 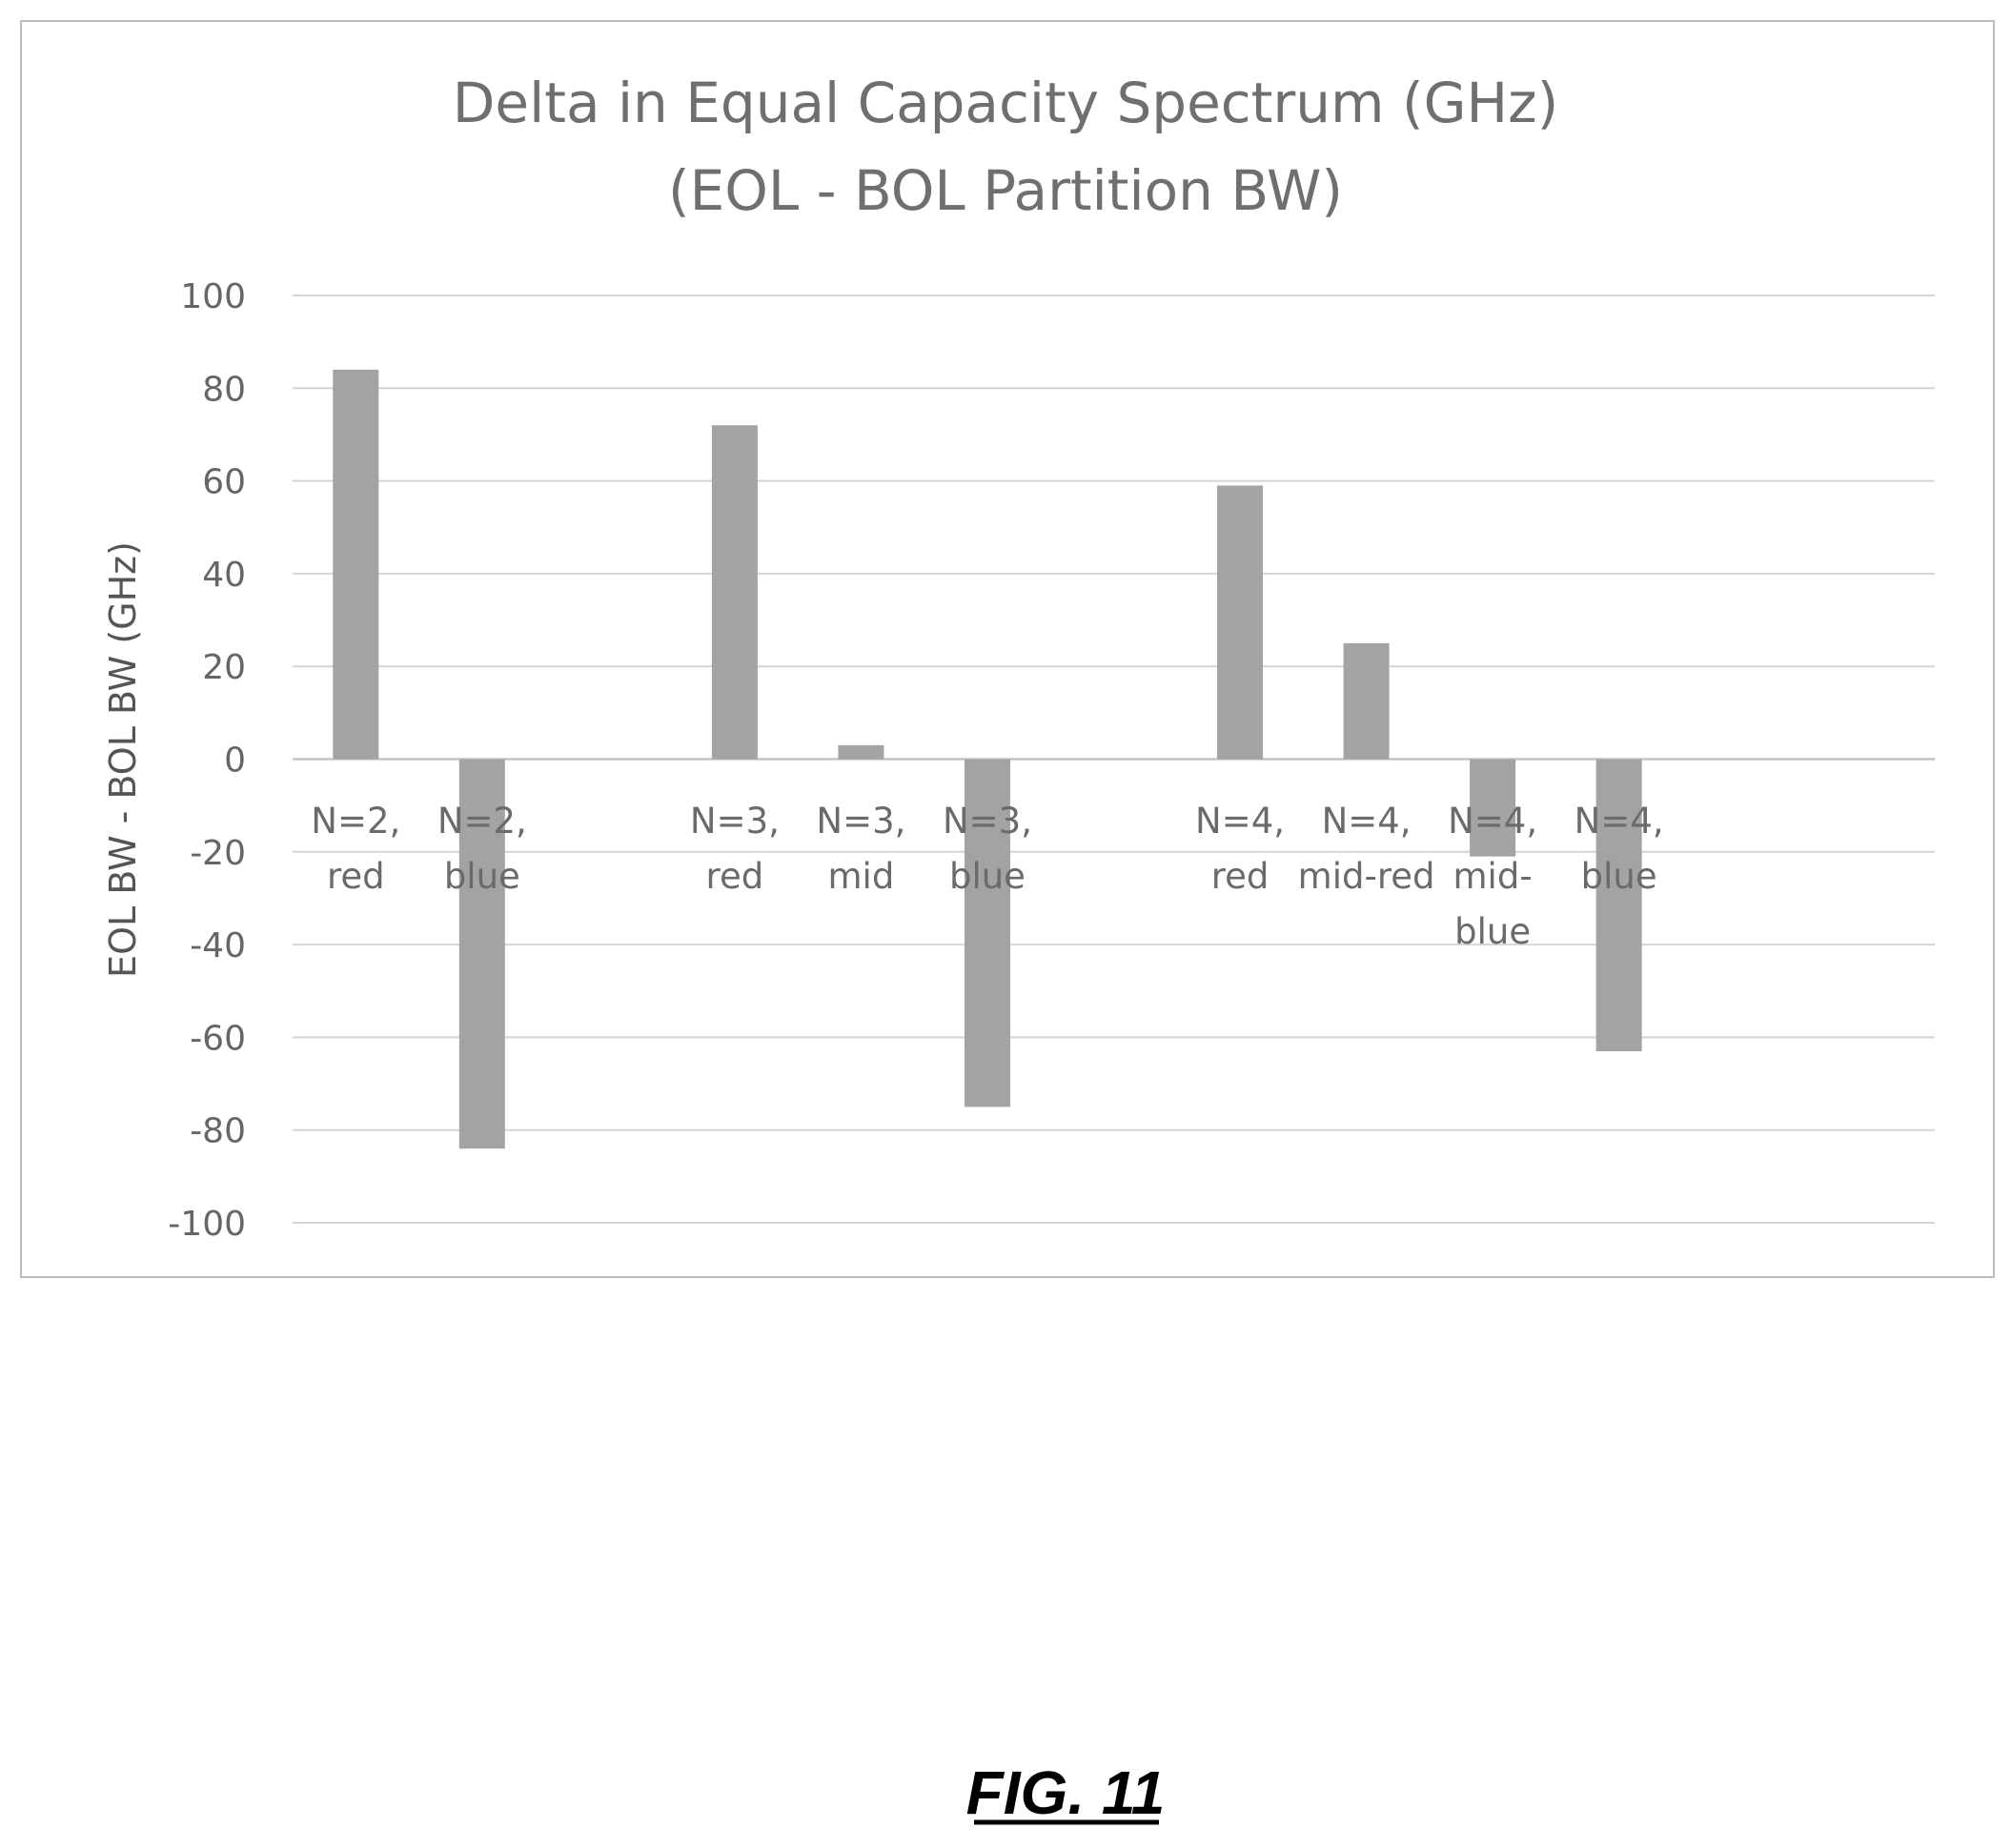 I want to click on category-label-0-line-1: red, so click(x=356, y=876).